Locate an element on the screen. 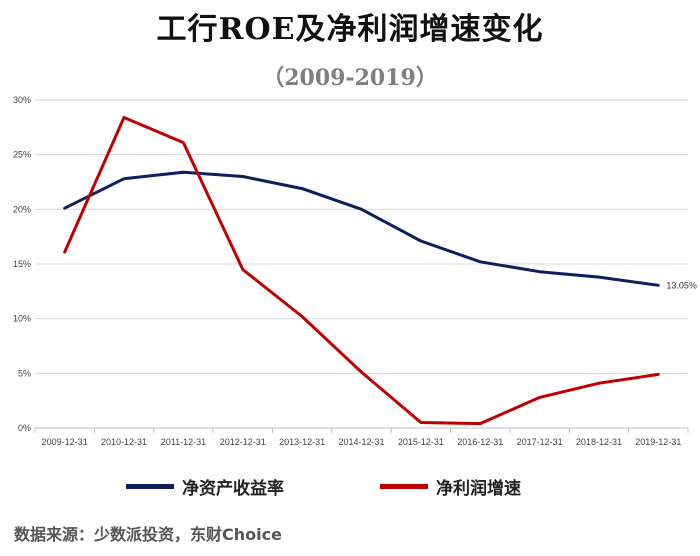 Image resolution: width=700 pixels, height=556 pixels. y-tick-label: 5% is located at coordinates (24, 373).